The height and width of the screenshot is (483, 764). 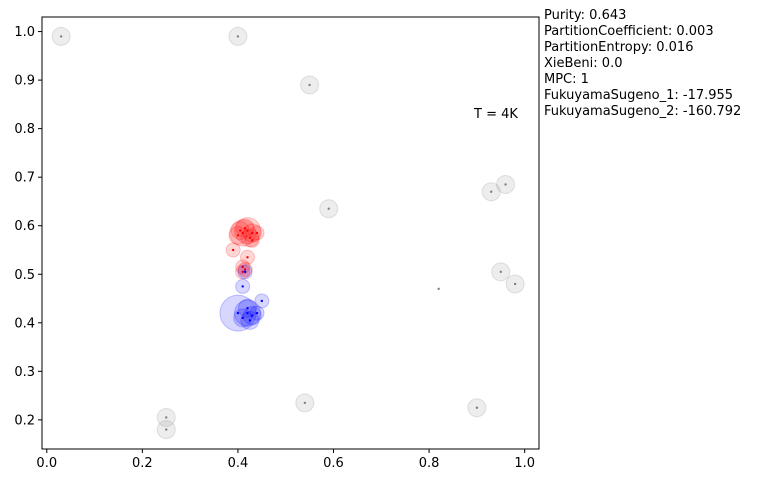 I want to click on x-tick-label: 0.4, so click(x=238, y=463).